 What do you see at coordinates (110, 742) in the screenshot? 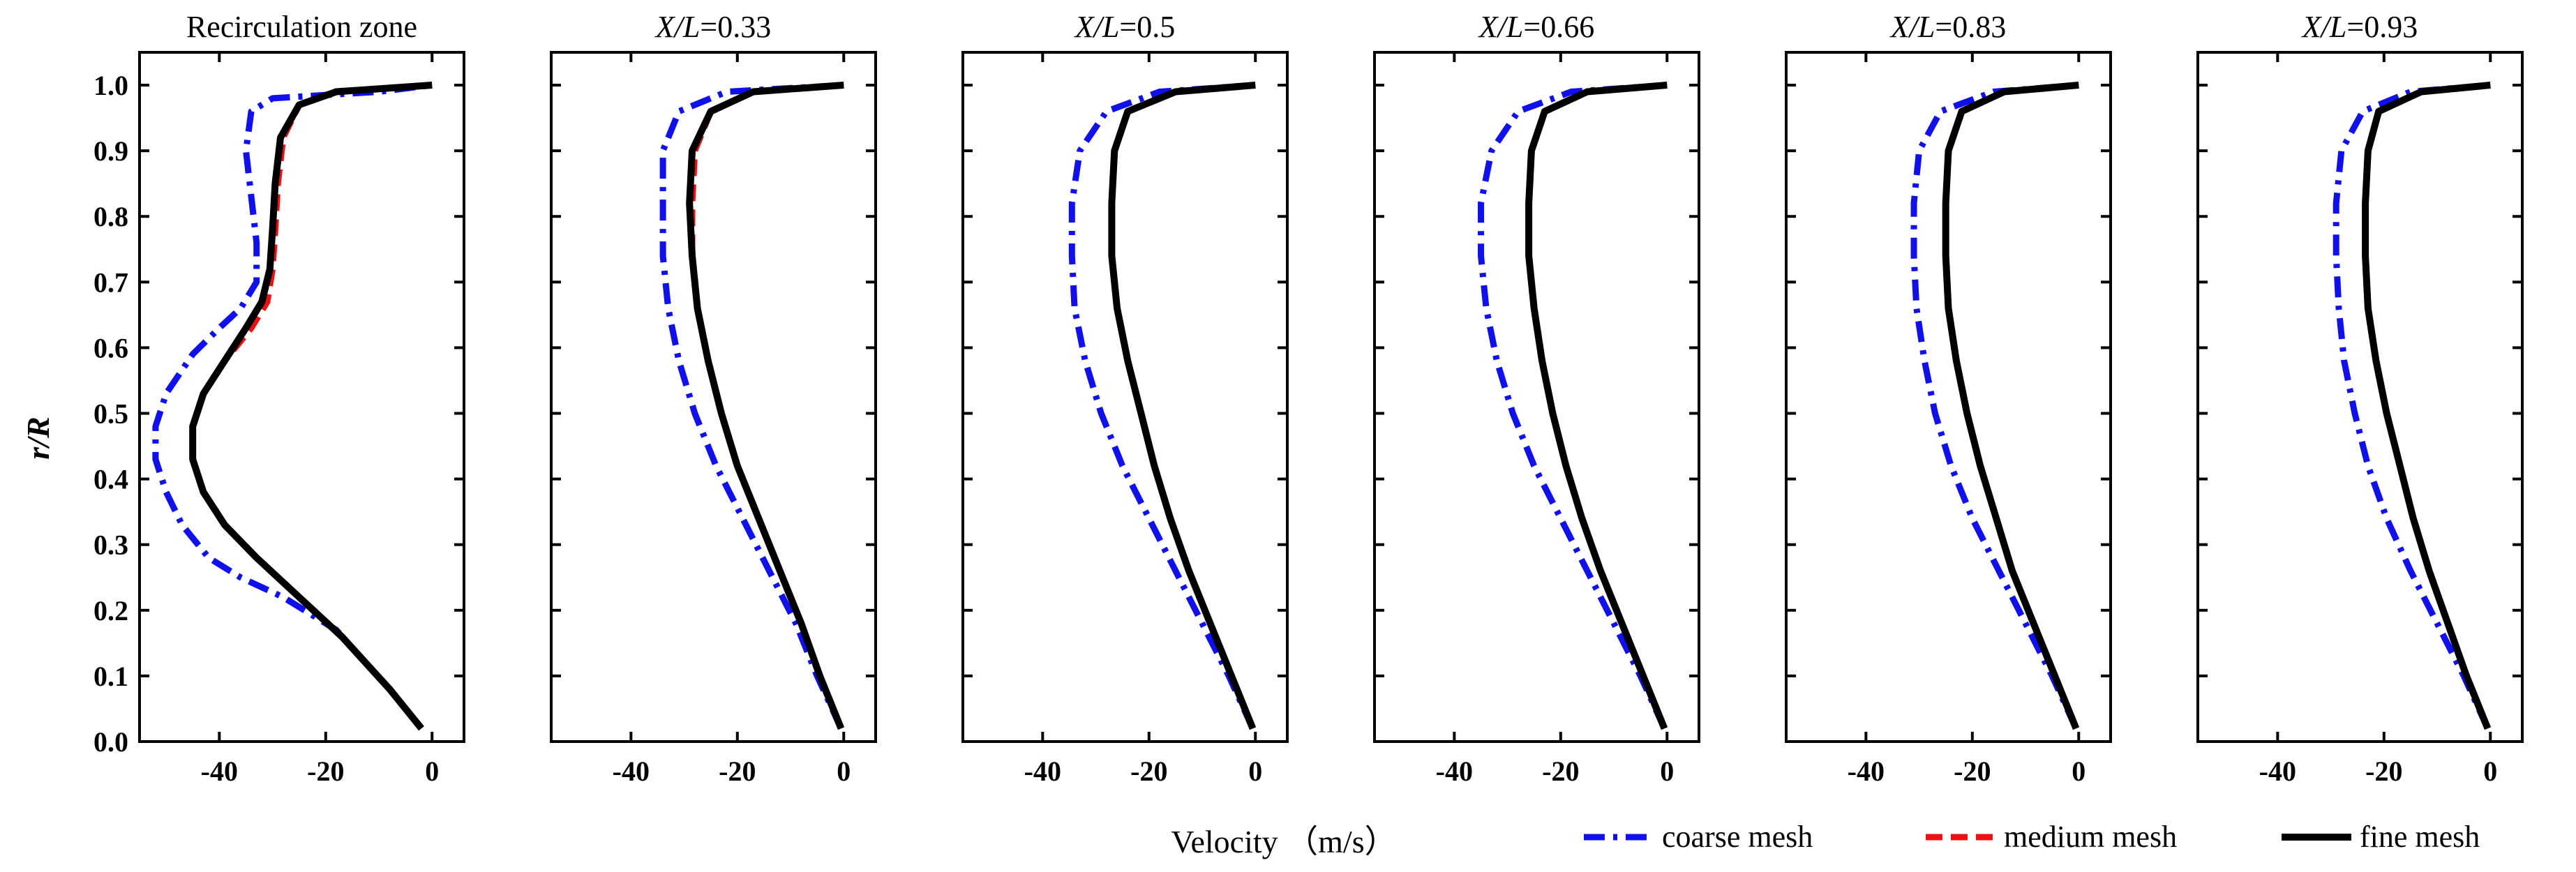
I see `y-tick-label: 0.0` at bounding box center [110, 742].